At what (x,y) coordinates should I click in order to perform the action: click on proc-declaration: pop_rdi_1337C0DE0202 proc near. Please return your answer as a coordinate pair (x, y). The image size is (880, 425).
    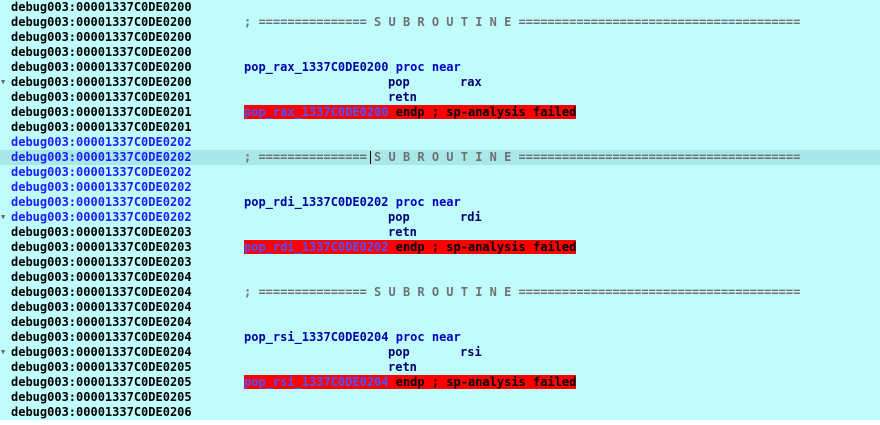
    Looking at the image, I should click on (352, 202).